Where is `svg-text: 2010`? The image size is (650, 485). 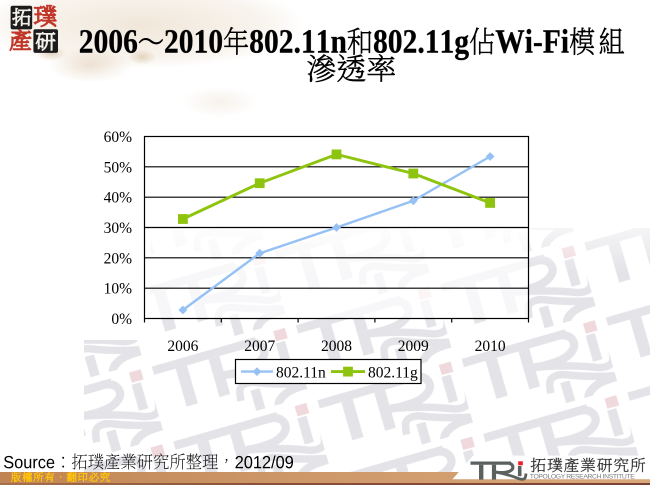
svg-text: 2010 is located at coordinates (490, 346).